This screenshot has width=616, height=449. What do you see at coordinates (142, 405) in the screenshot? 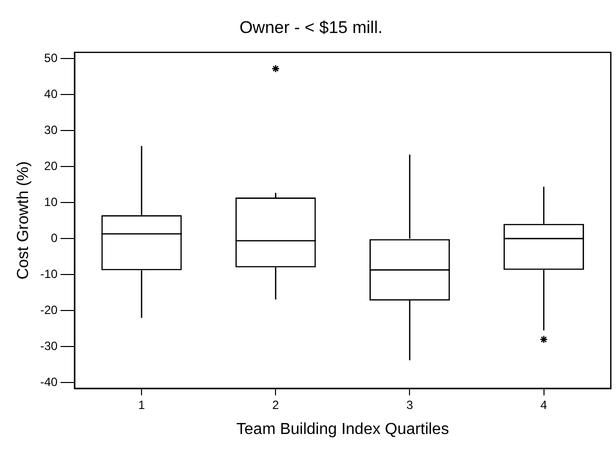
I see `x-tick-label: 1` at bounding box center [142, 405].